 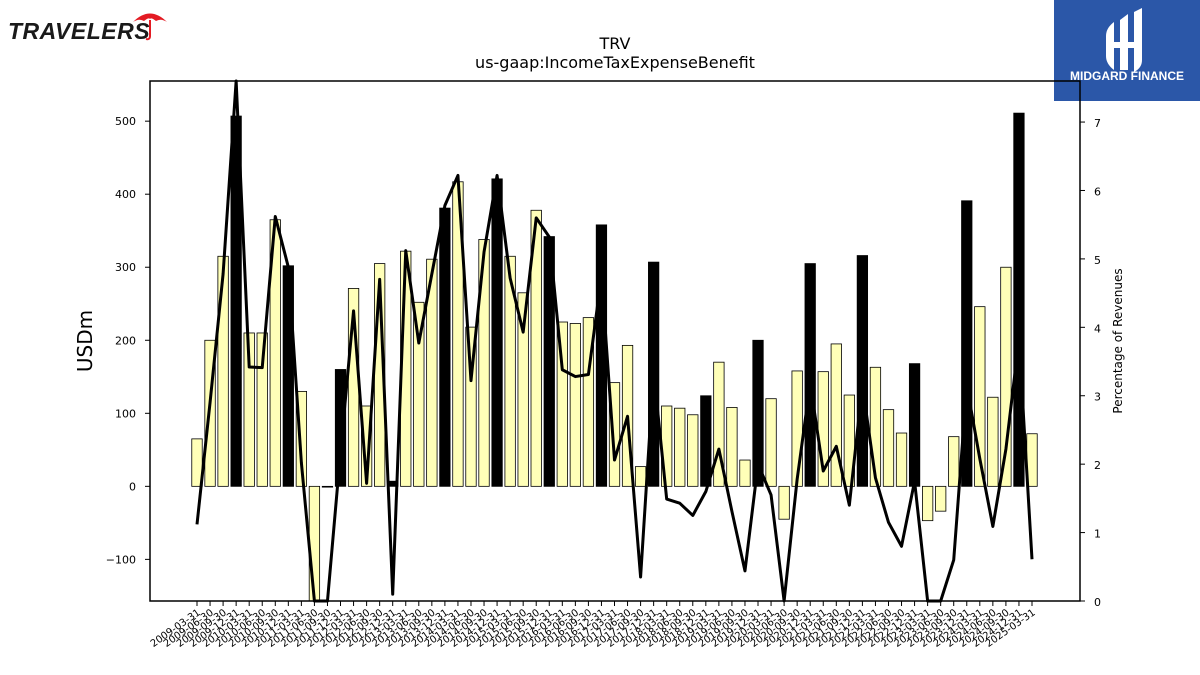 I want to click on chart-subtitle: us-gaap:IncomeTaxExpenseBenefit, so click(x=615, y=62).